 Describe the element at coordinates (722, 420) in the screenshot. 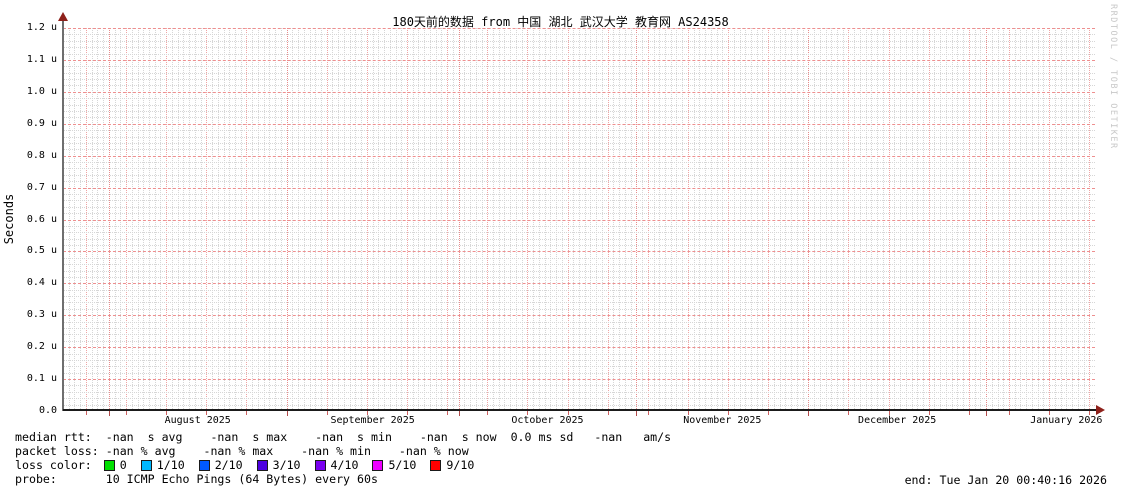

I see `x-tick-label: November 2025` at that location.